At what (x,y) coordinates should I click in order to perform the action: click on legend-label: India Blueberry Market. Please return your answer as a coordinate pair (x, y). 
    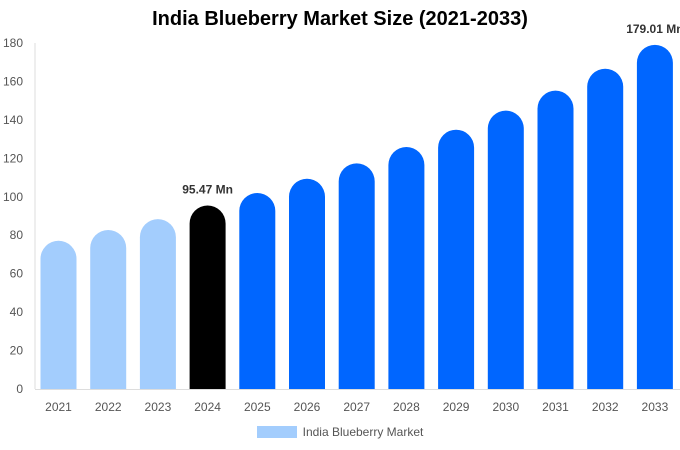
    Looking at the image, I should click on (363, 432).